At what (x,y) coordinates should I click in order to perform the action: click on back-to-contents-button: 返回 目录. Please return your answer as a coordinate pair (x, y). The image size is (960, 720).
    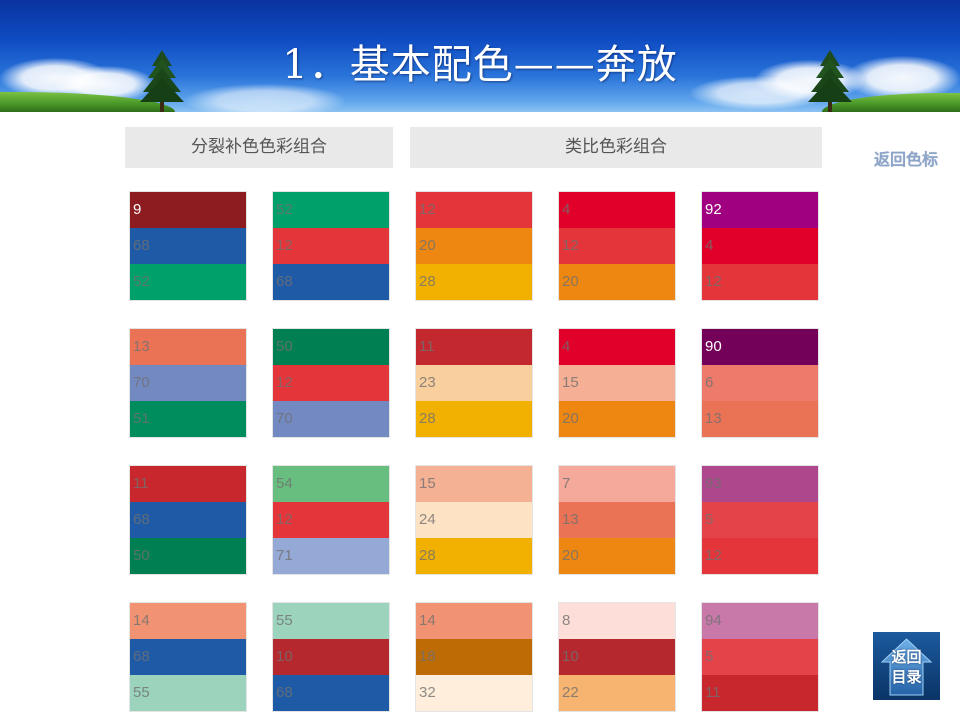
    Looking at the image, I should click on (906, 666).